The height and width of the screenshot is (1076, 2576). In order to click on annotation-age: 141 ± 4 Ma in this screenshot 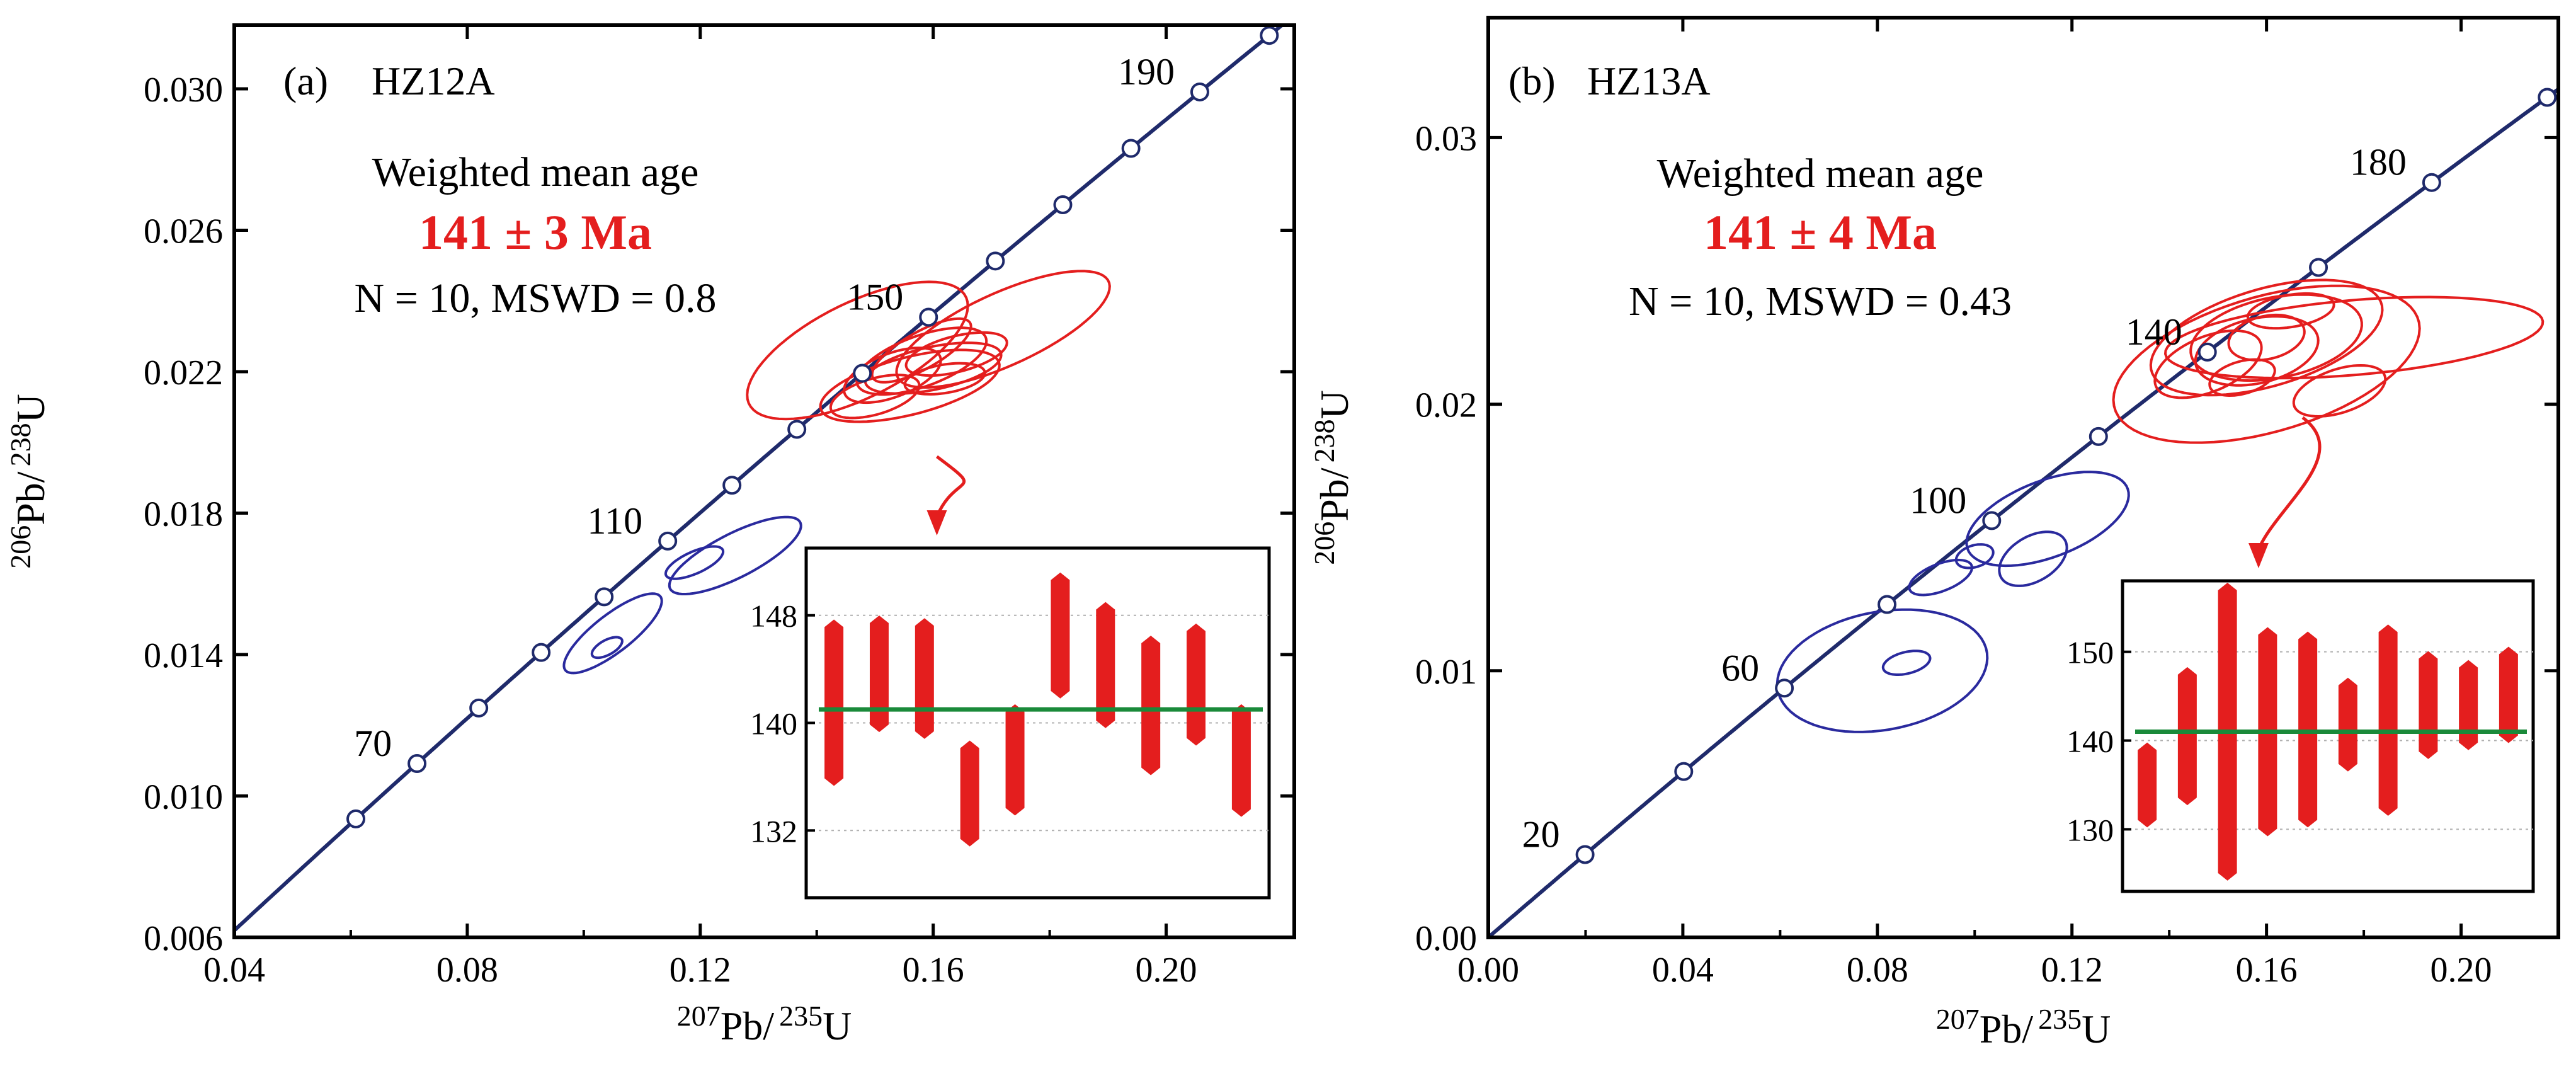, I will do `click(1820, 232)`.